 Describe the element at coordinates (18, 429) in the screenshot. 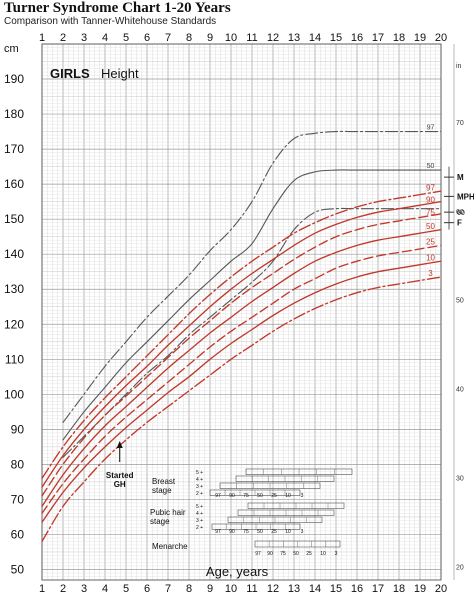

I see `y-tick-label-cm: 90` at that location.